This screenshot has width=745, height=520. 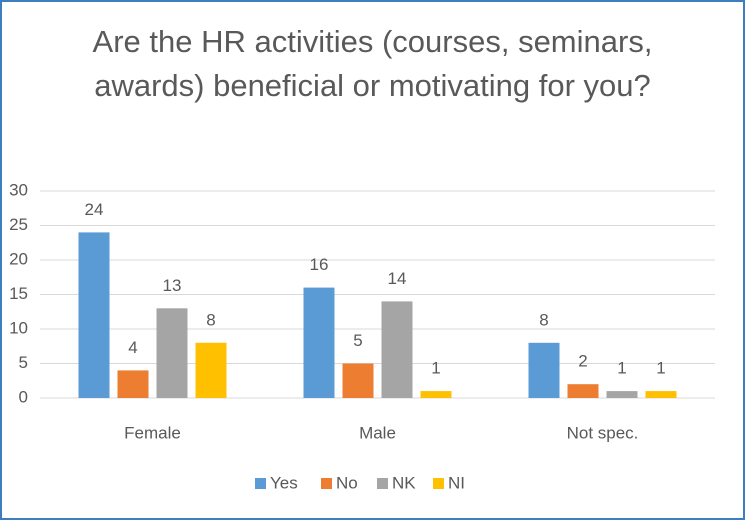 I want to click on value-label: 13, so click(x=172, y=285).